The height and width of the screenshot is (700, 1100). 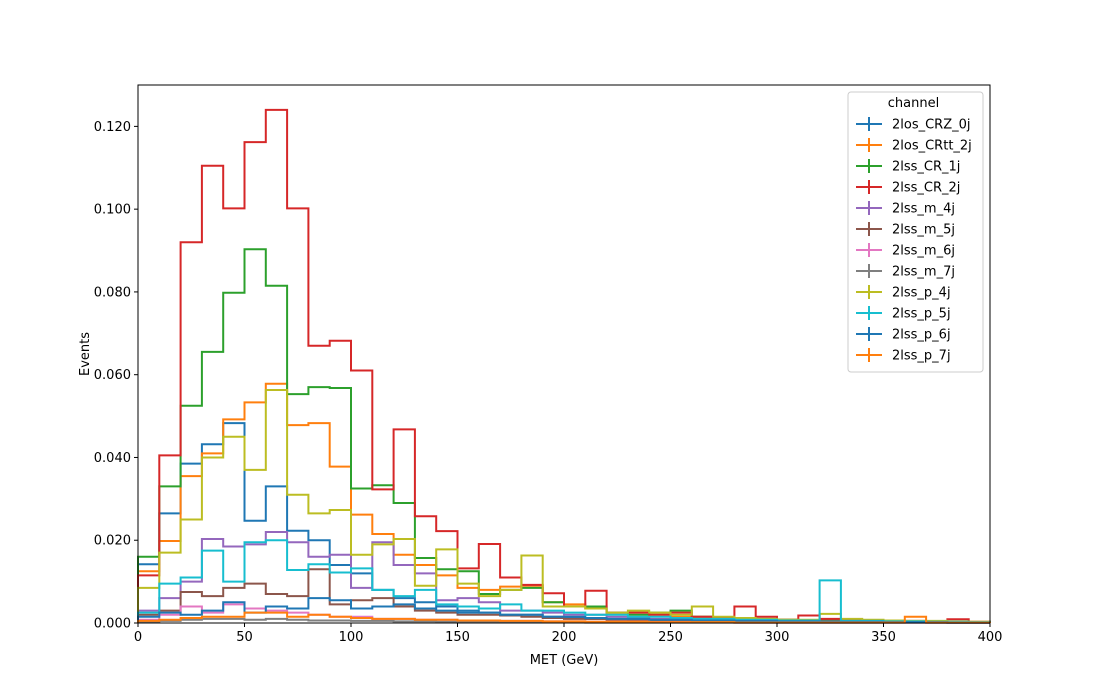 I want to click on x-tick-label: 400, so click(x=990, y=637).